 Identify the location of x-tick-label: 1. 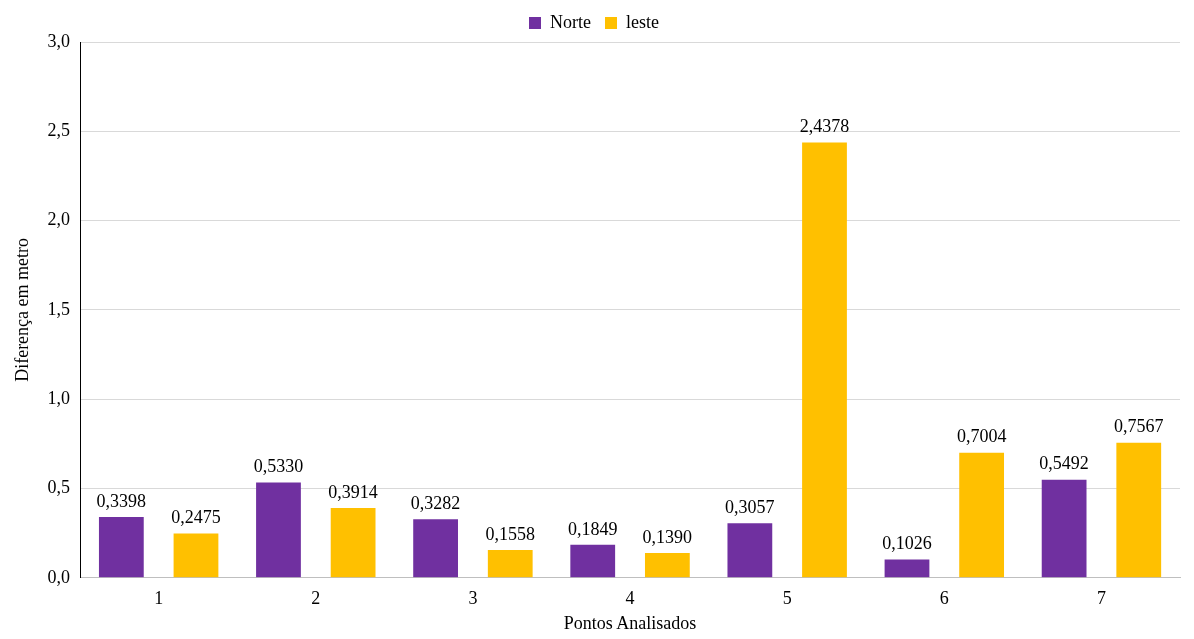
(159, 598).